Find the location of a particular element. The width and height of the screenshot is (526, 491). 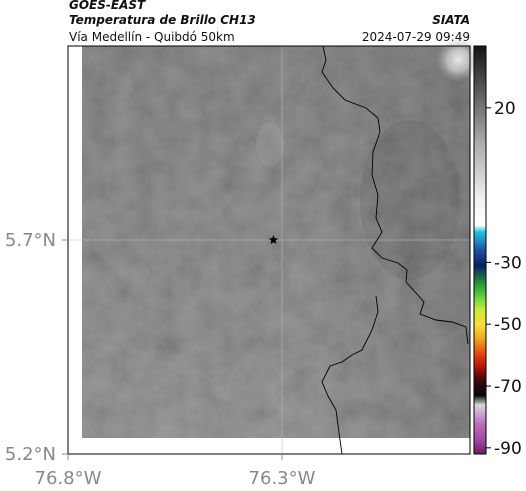

route-label: Vía Medellín - Quibdó 50km is located at coordinates (152, 37).